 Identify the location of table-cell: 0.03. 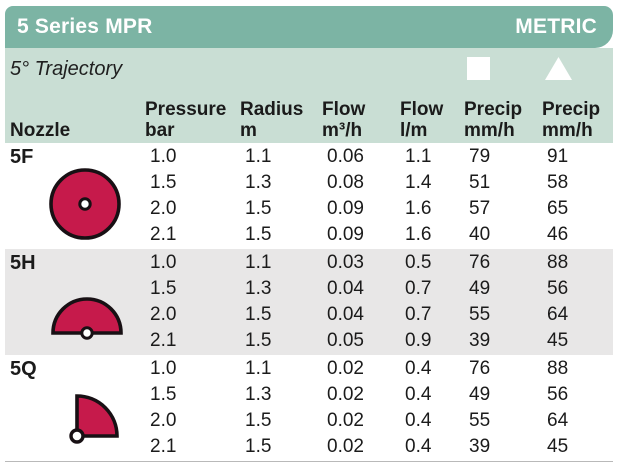
(345, 262).